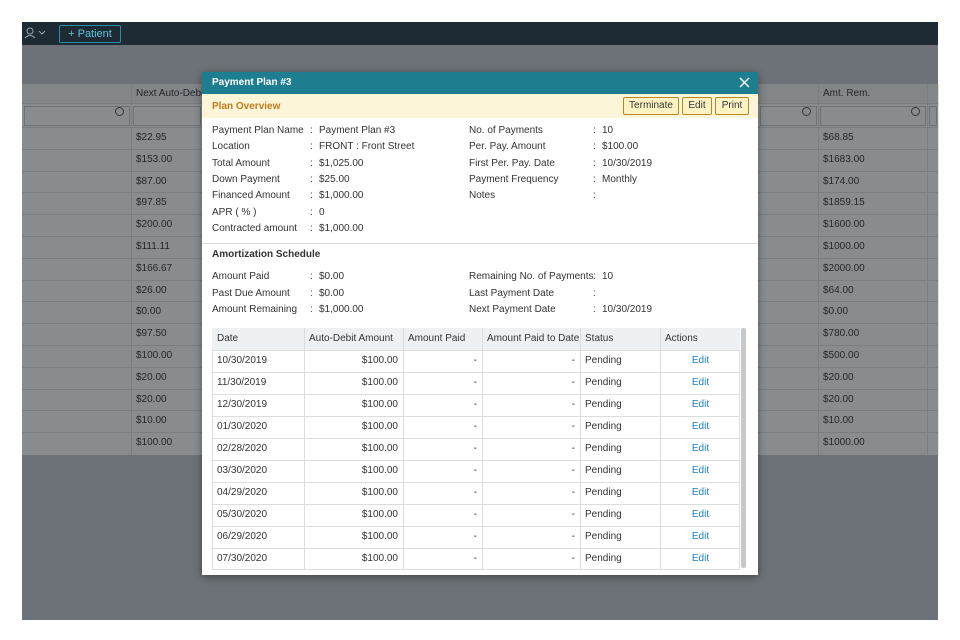 The height and width of the screenshot is (640, 960). Describe the element at coordinates (242, 360) in the screenshot. I see `cell: 10/30/2019` at that location.